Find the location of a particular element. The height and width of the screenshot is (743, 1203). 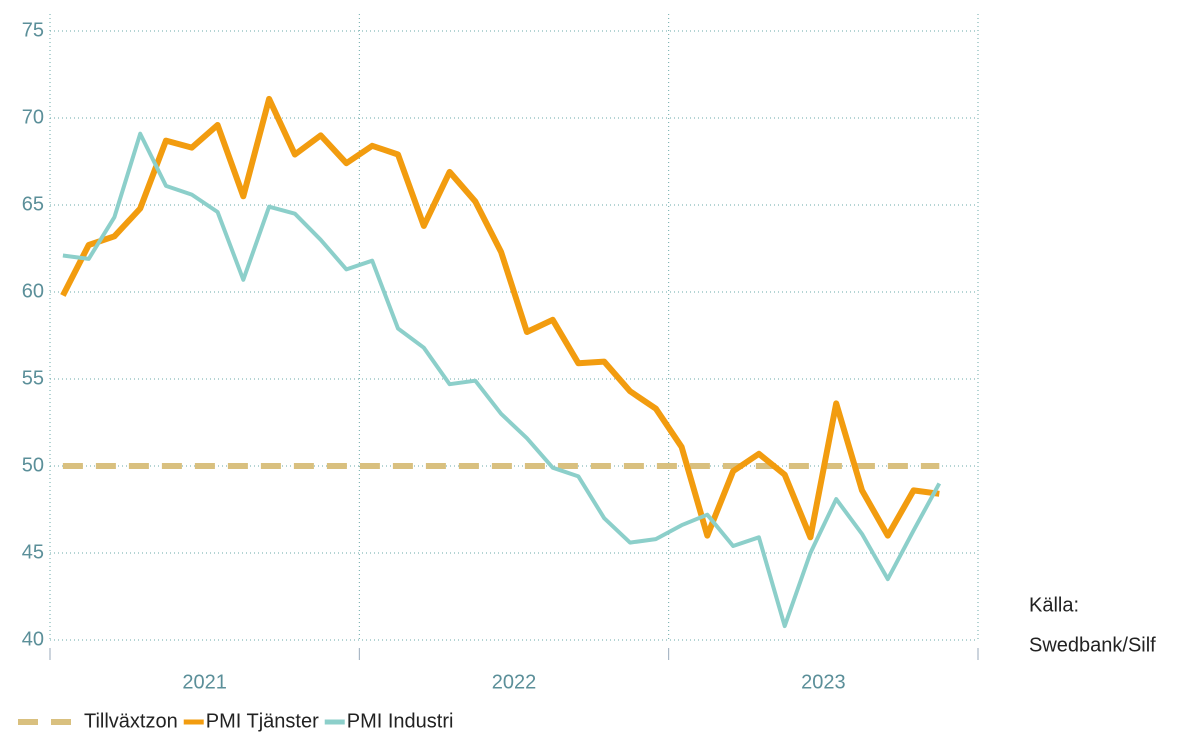

y-tick-label: 55 is located at coordinates (33, 378).